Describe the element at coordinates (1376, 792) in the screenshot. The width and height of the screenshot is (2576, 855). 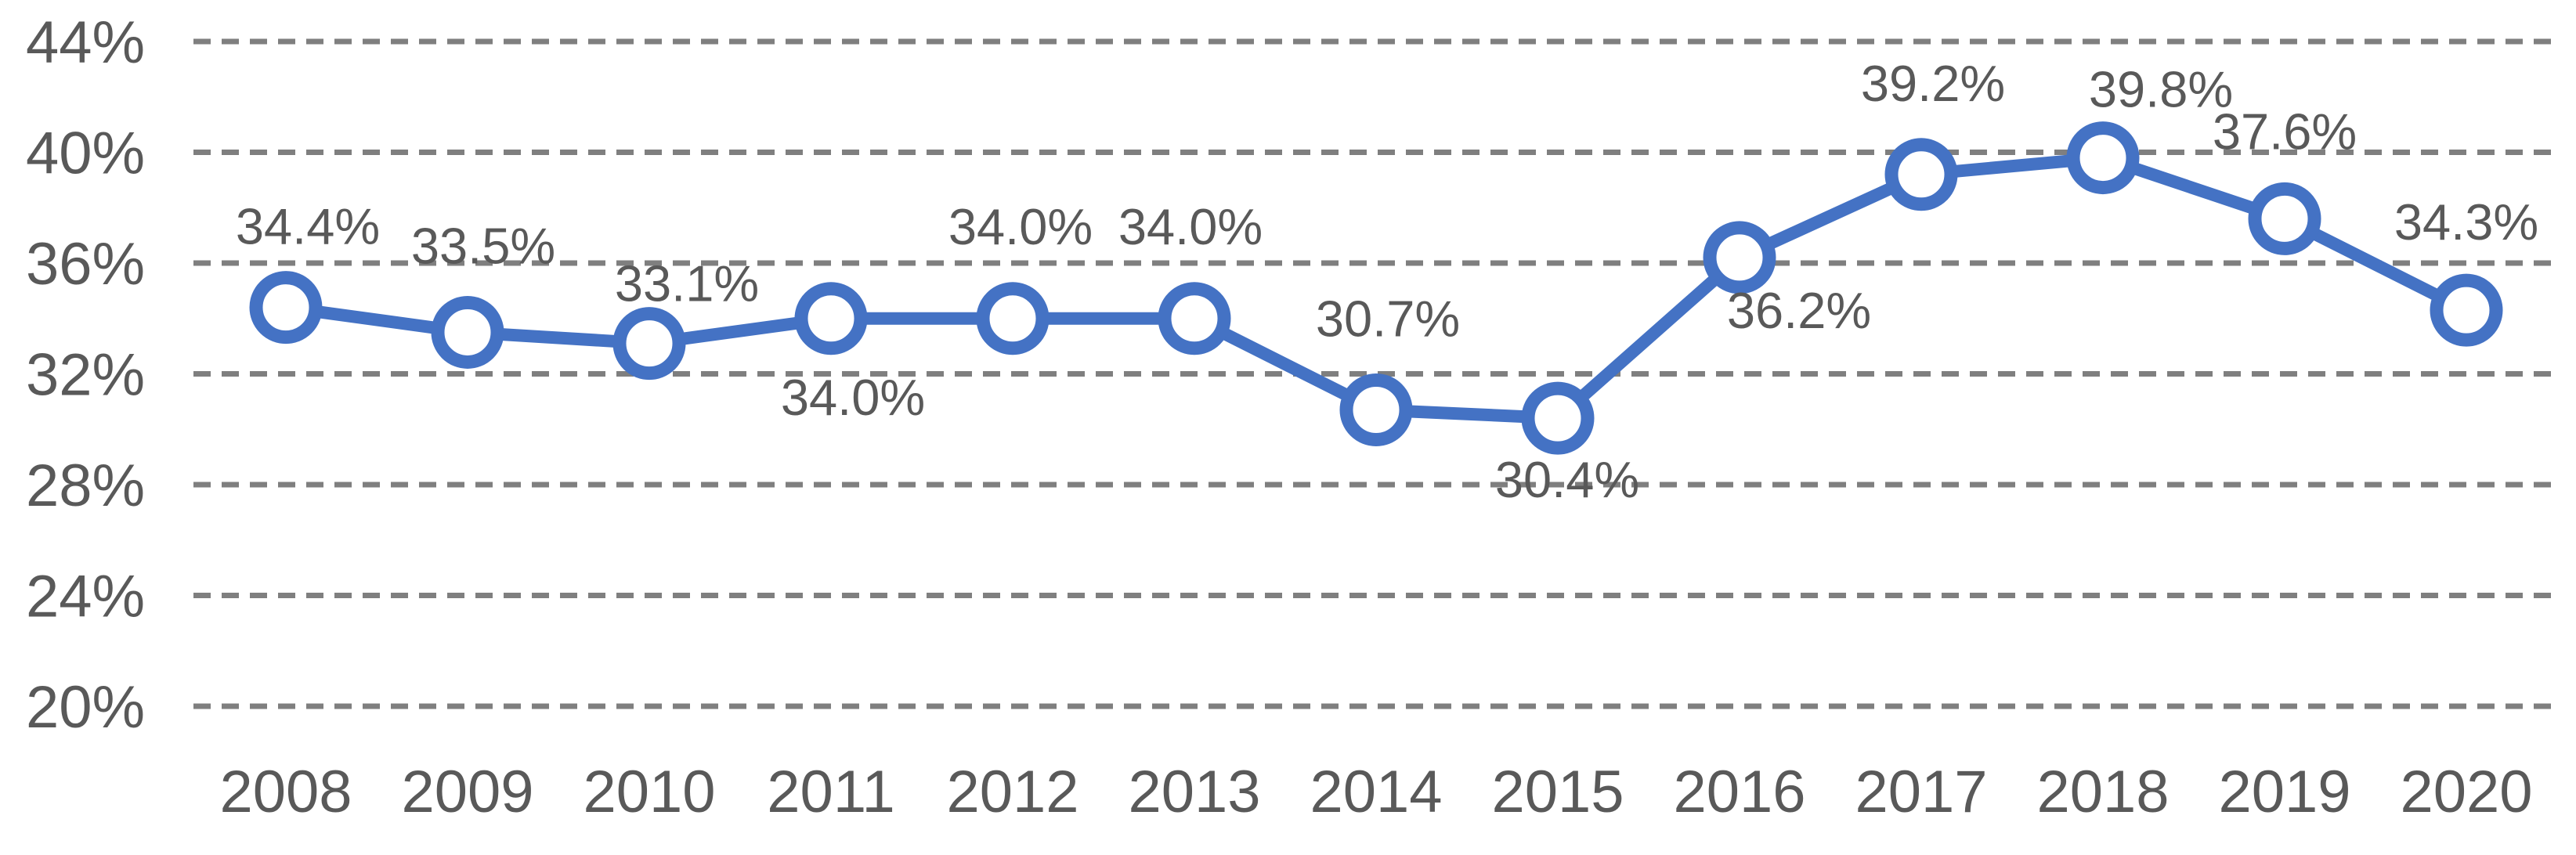
I see `x-axis-tick-label: 2014` at that location.